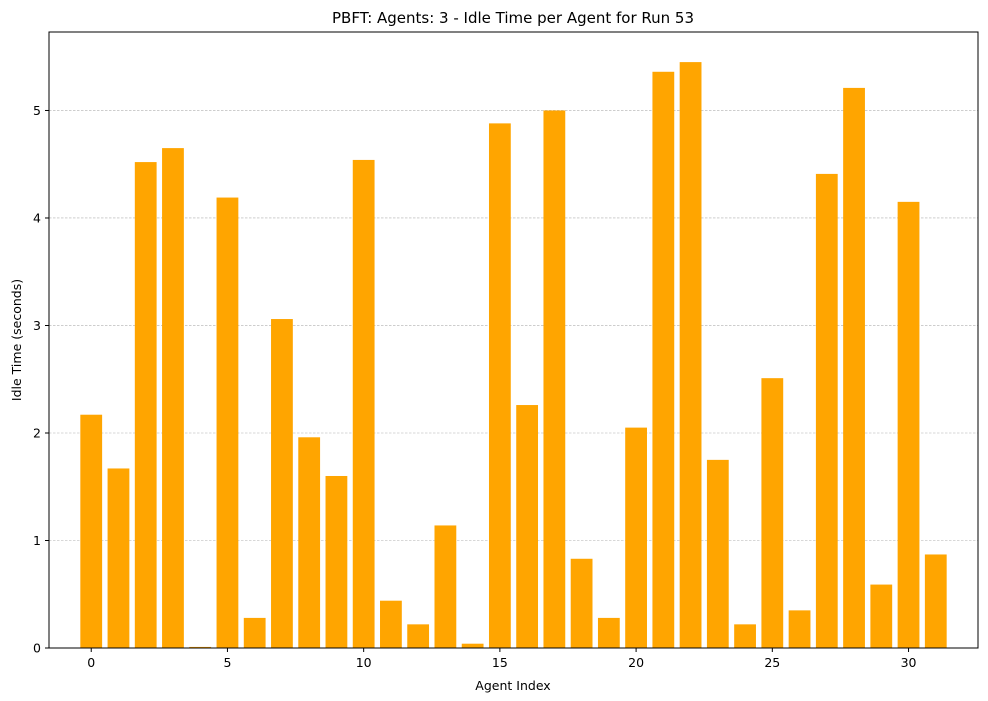  Describe the element at coordinates (37, 432) in the screenshot. I see `y-tick-label: 2` at that location.